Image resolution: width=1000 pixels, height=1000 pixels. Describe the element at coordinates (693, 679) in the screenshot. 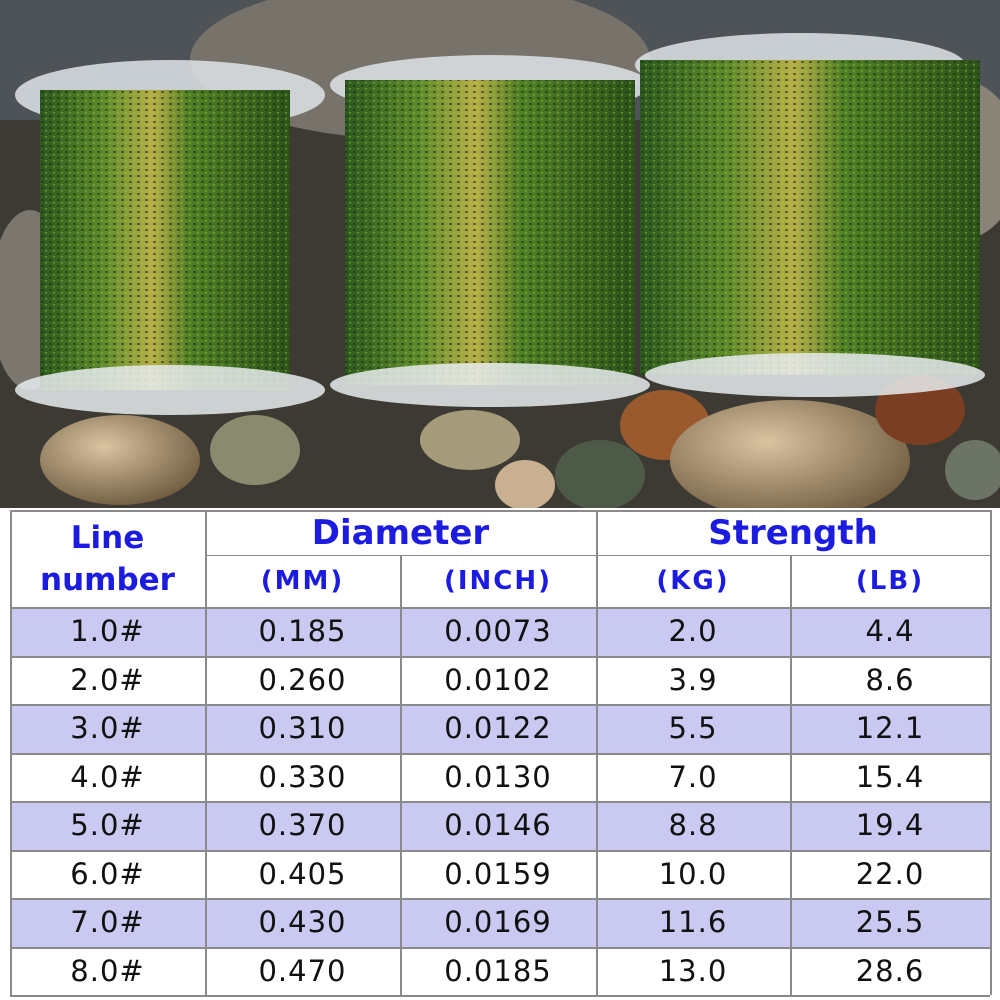

I see `table-cell: 3.9` at that location.